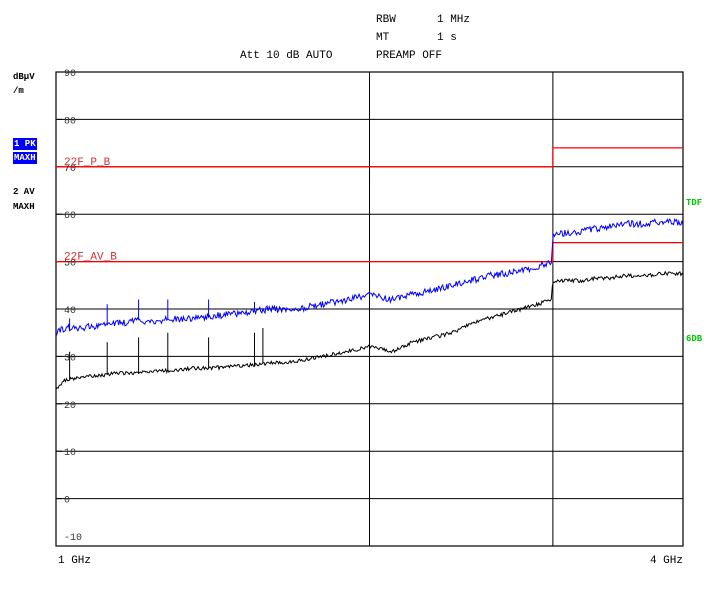 Image resolution: width=719 pixels, height=600 pixels. Describe the element at coordinates (70, 358) in the screenshot. I see `y-tick-label: 30` at that location.